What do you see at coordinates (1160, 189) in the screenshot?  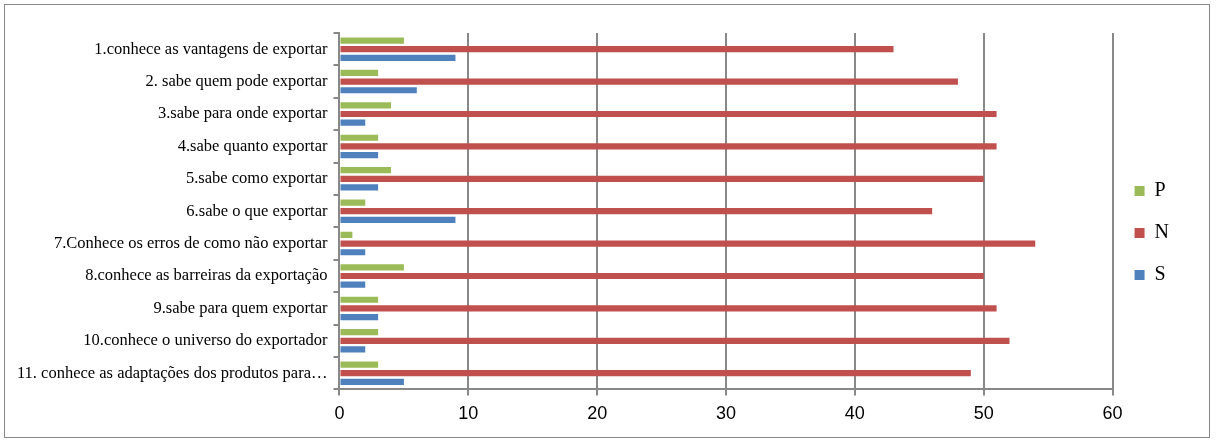 I see `legend-label: P` at bounding box center [1160, 189].